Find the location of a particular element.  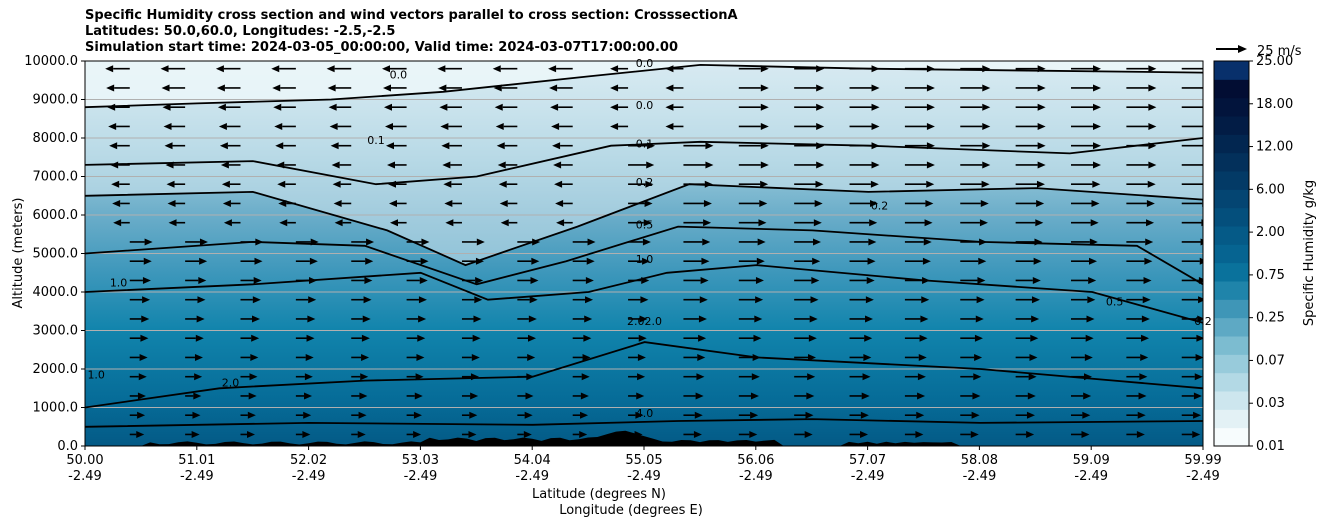

colorbar-label: Specific Humidity g/kg is located at coordinates (1309, 253).